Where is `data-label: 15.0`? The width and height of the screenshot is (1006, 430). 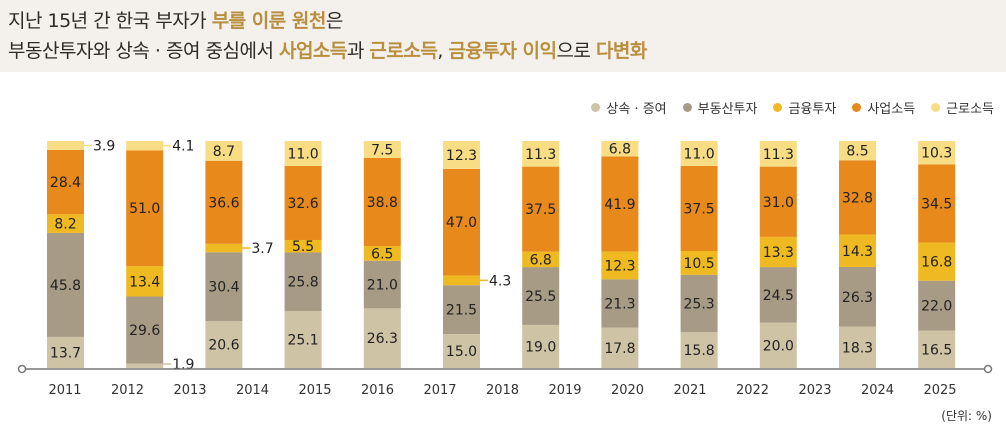 data-label: 15.0 is located at coordinates (461, 352).